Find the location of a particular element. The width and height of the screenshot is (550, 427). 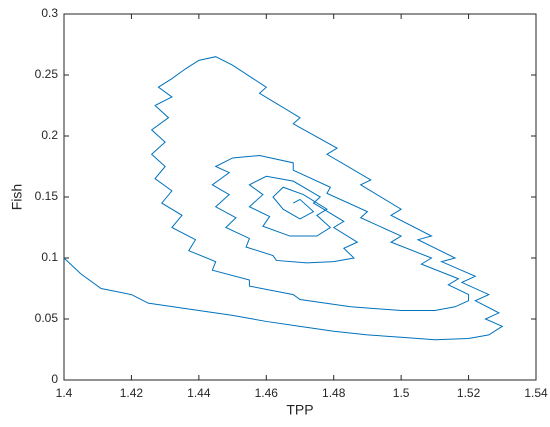

x-tick-label: 1.44 is located at coordinates (199, 393).